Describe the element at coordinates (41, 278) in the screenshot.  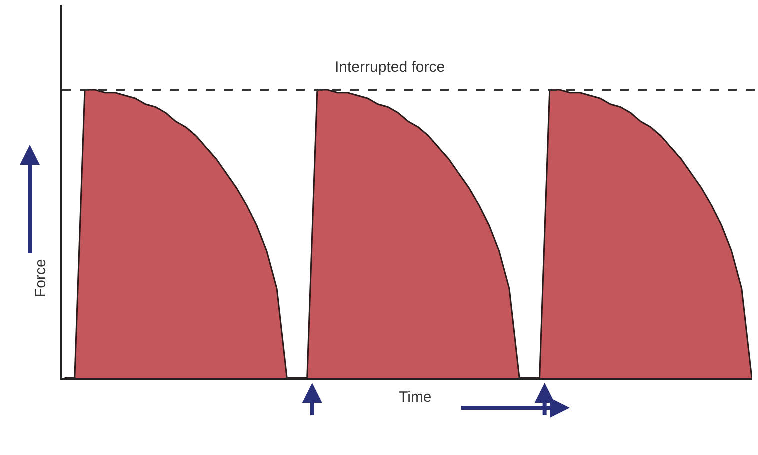
I see `y-axis-title: Force` at that location.